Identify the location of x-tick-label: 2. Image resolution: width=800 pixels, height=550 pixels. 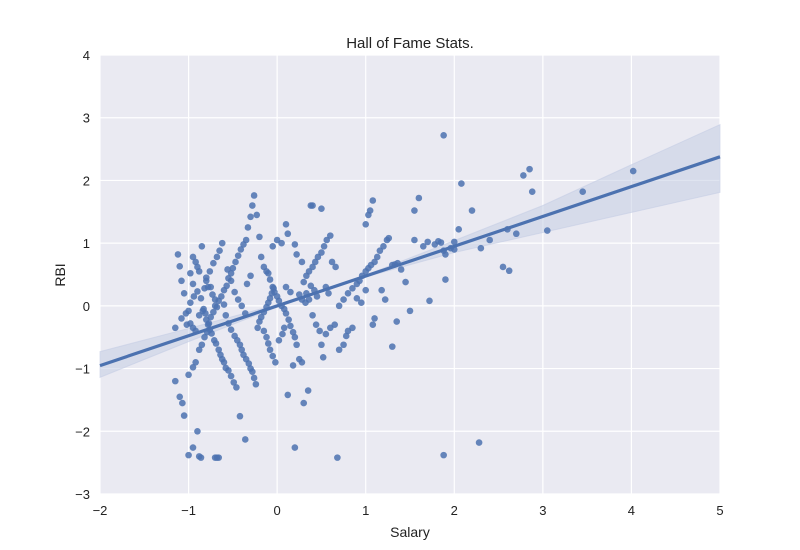
(454, 510).